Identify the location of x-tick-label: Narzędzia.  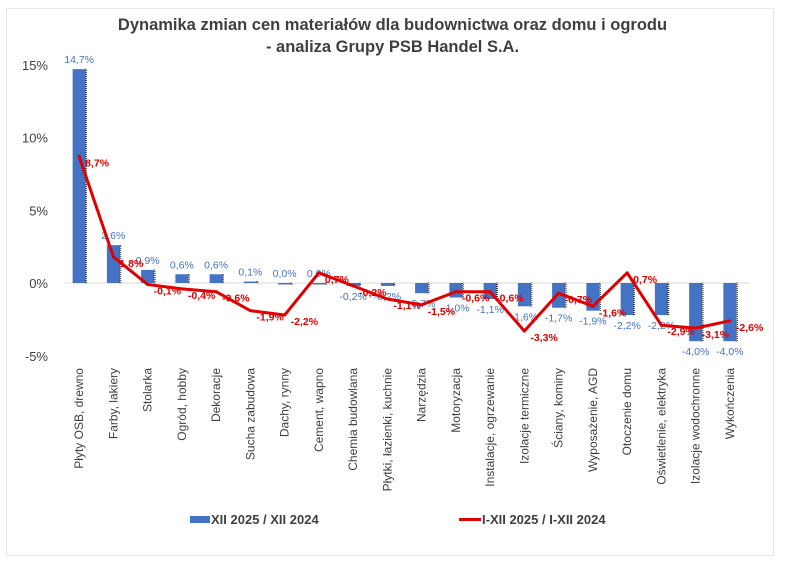
(422, 395).